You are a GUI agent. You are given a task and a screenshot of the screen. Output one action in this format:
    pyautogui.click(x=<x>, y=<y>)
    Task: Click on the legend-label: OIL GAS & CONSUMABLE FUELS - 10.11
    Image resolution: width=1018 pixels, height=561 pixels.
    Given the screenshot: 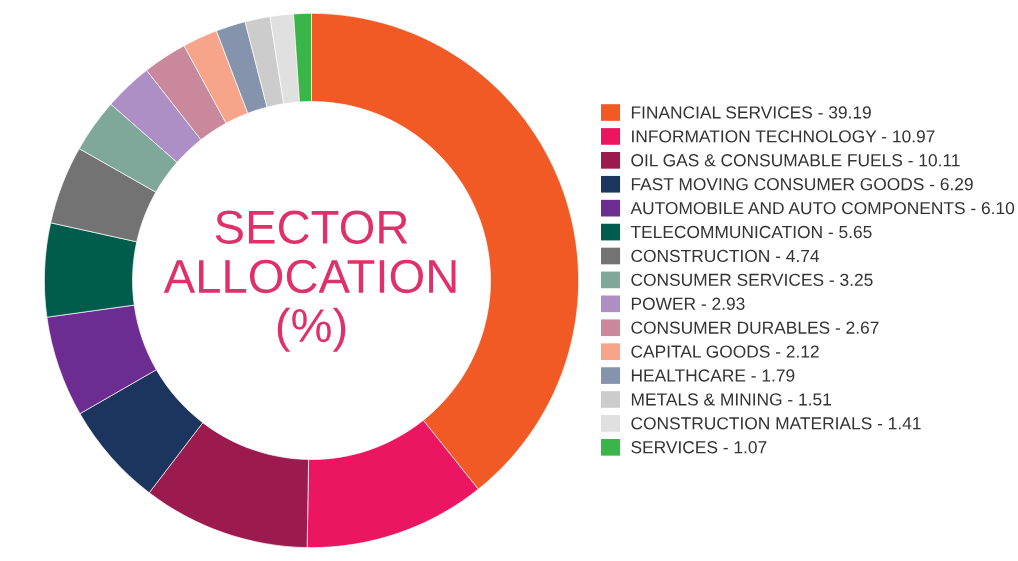 What is the action you would take?
    pyautogui.click(x=795, y=160)
    